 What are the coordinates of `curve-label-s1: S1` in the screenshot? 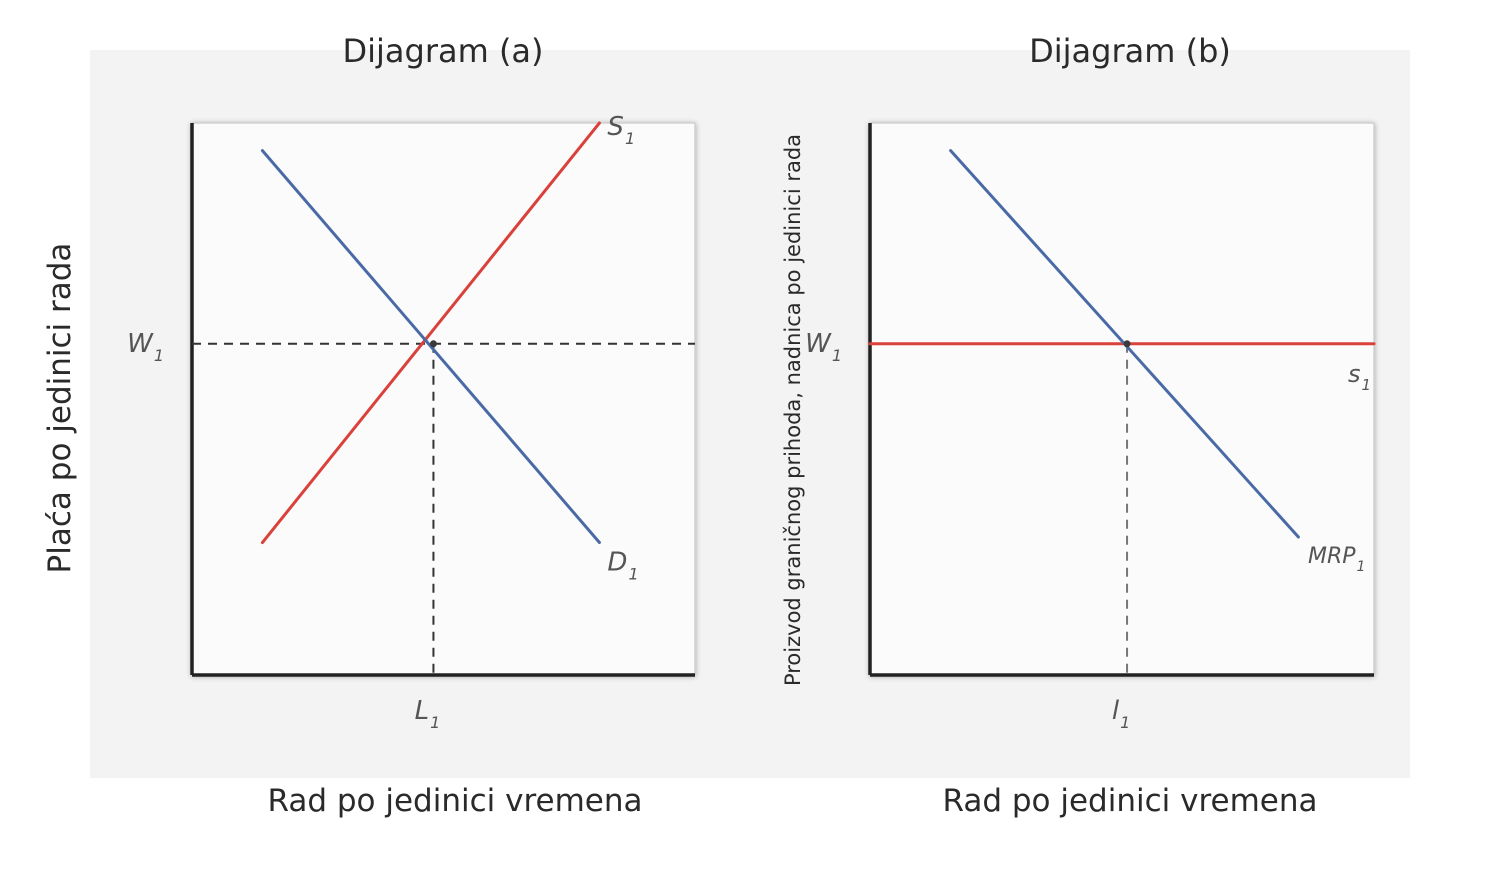 It's located at (621, 130).